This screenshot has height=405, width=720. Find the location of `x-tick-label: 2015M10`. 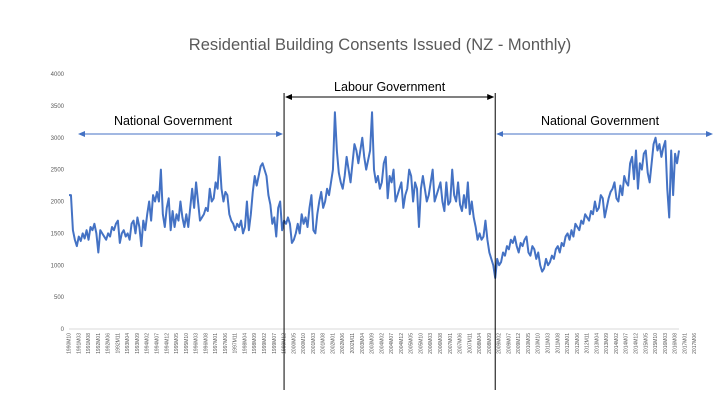

x-tick-label: 2015M10 is located at coordinates (656, 343).